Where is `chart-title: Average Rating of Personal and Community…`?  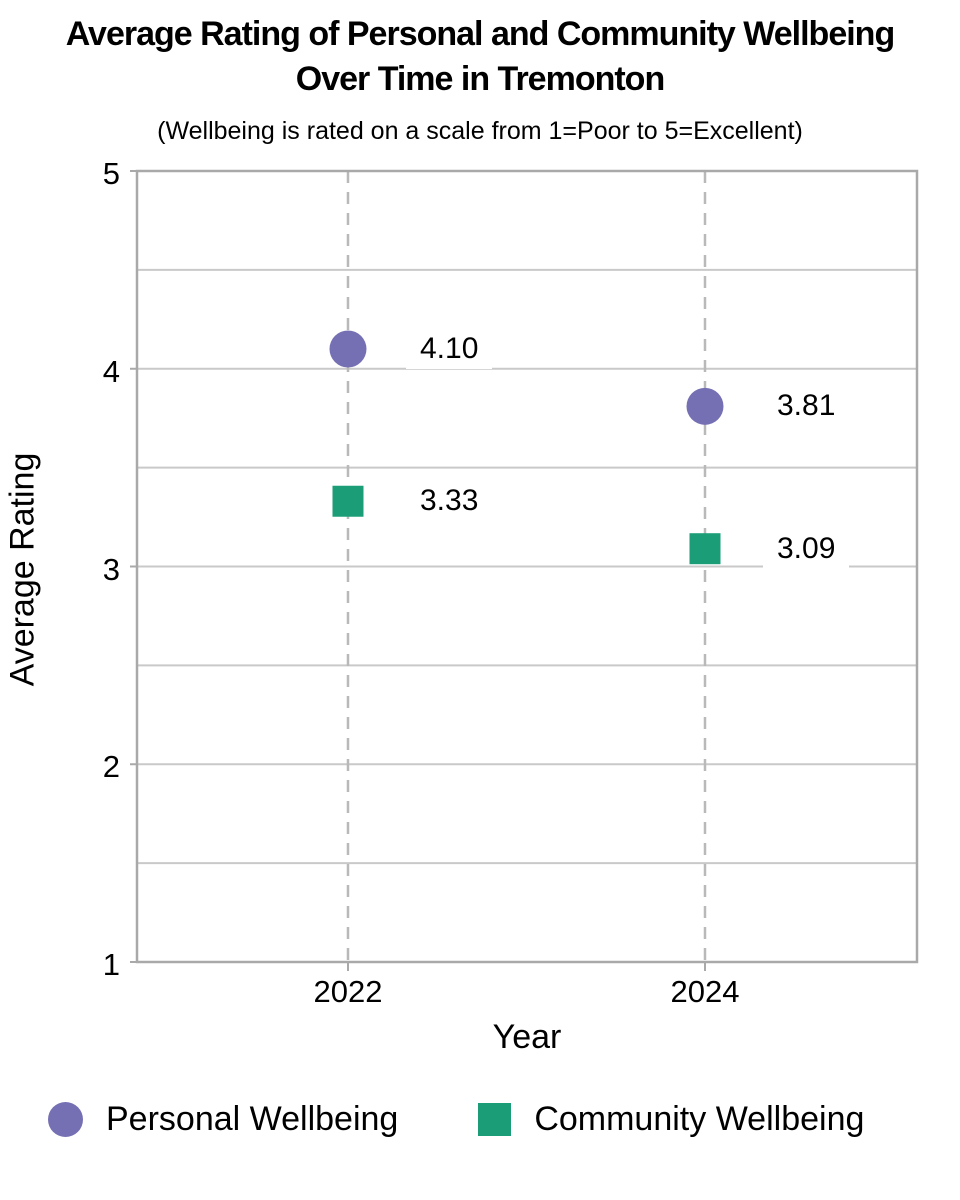
chart-title: Average Rating of Personal and Community… is located at coordinates (480, 57).